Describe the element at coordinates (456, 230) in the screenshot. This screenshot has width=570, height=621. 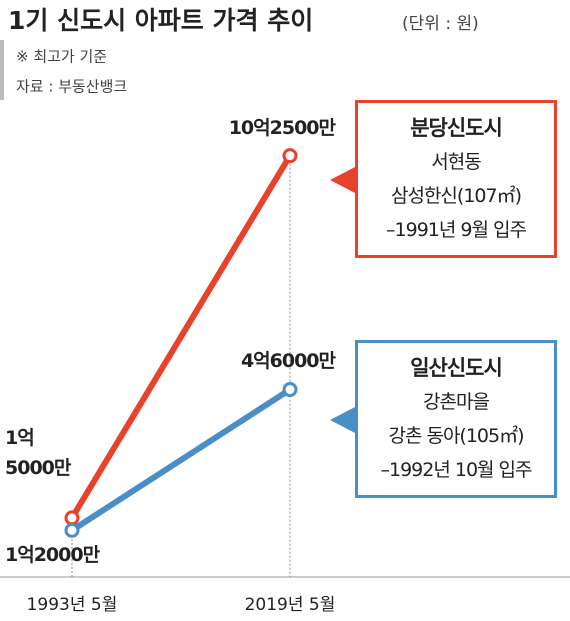
I see `annotation-line: –1991년 9월 입주` at that location.